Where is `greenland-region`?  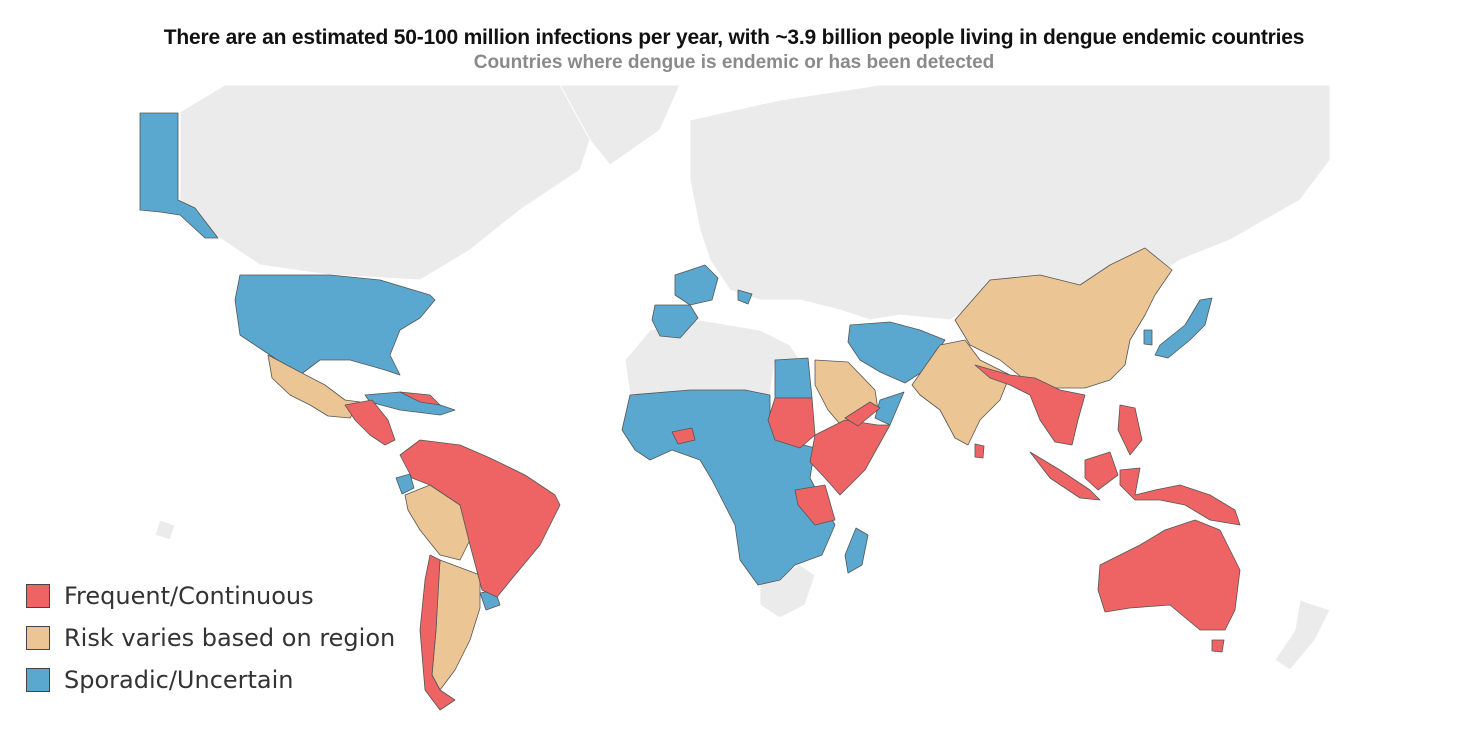 greenland-region is located at coordinates (390, 182).